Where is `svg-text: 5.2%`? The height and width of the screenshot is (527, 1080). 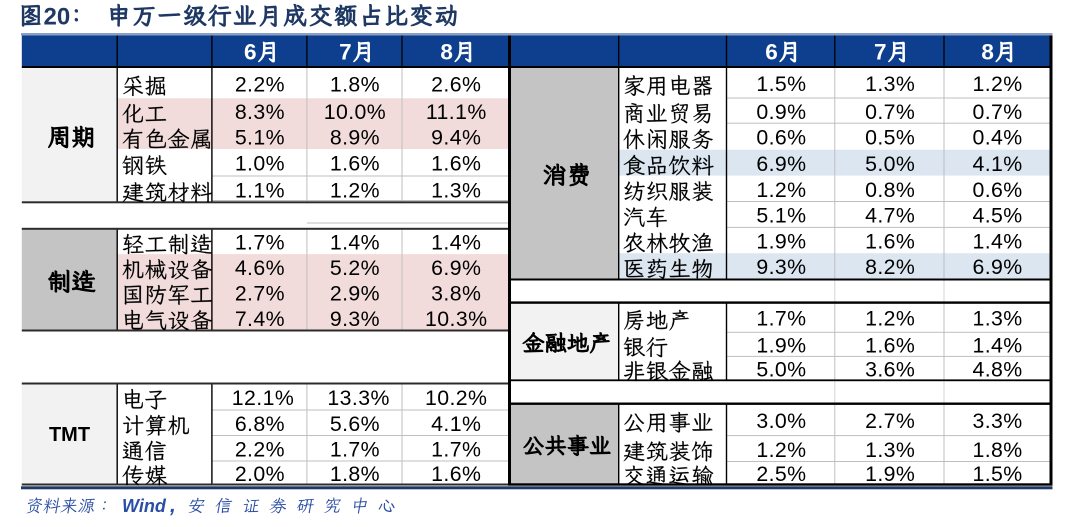
svg-text: 5.2% is located at coordinates (355, 268).